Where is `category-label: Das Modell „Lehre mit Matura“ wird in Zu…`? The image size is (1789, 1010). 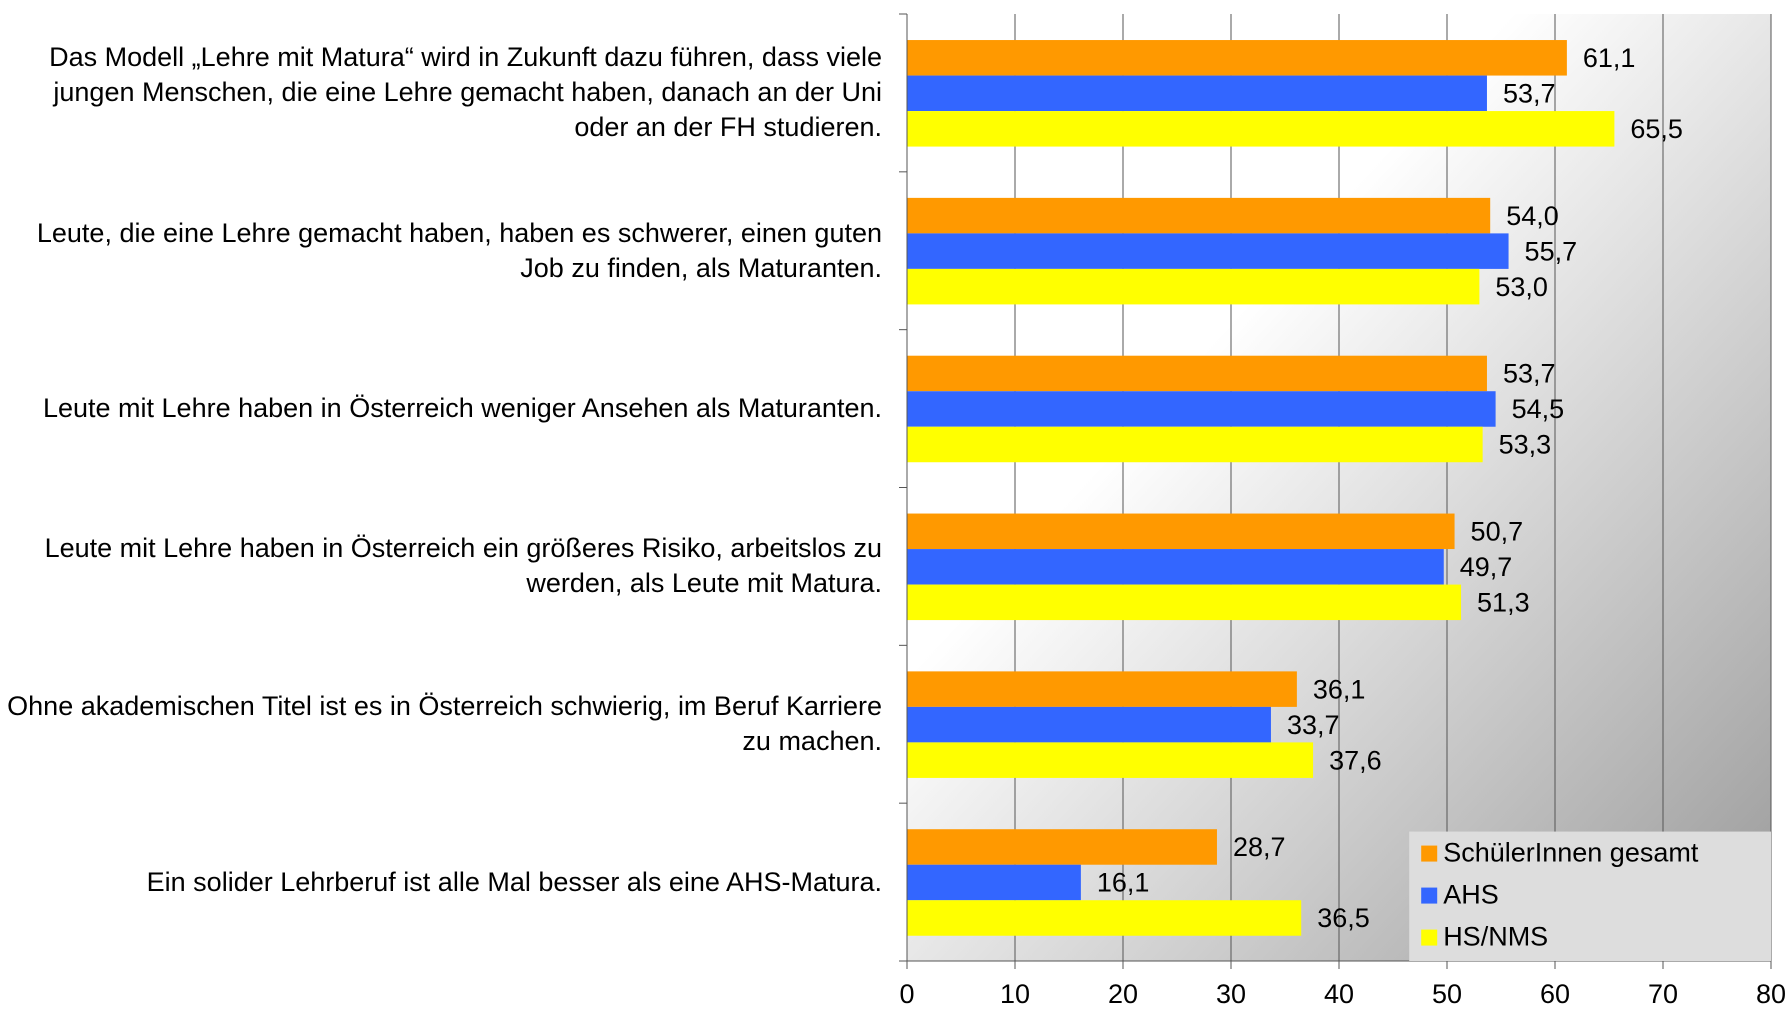
category-label: Das Modell „Lehre mit Matura“ wird in Zu… is located at coordinates (441, 93).